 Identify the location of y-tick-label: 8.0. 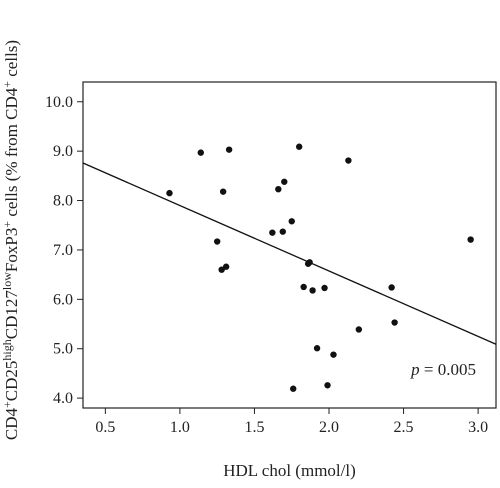
(63, 201).